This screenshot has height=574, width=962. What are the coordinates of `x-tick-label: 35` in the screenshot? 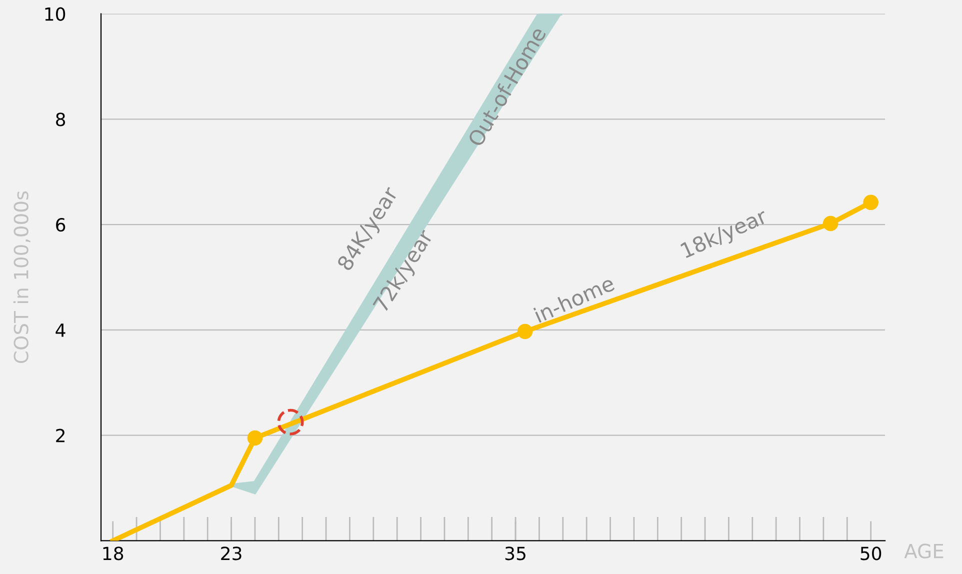 It's located at (515, 553).